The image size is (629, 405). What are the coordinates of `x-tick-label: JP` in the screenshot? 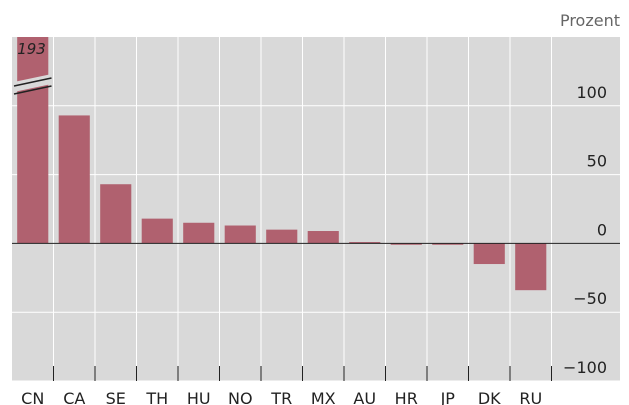 It's located at (448, 397).